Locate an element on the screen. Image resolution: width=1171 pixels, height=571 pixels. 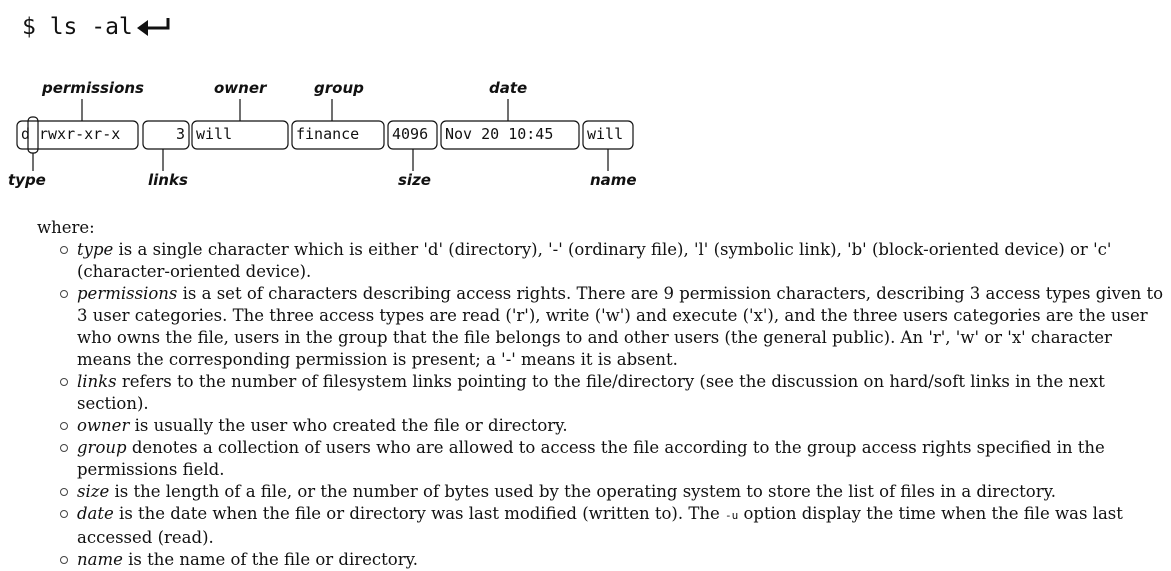
size-value: 4096 is located at coordinates (410, 134).